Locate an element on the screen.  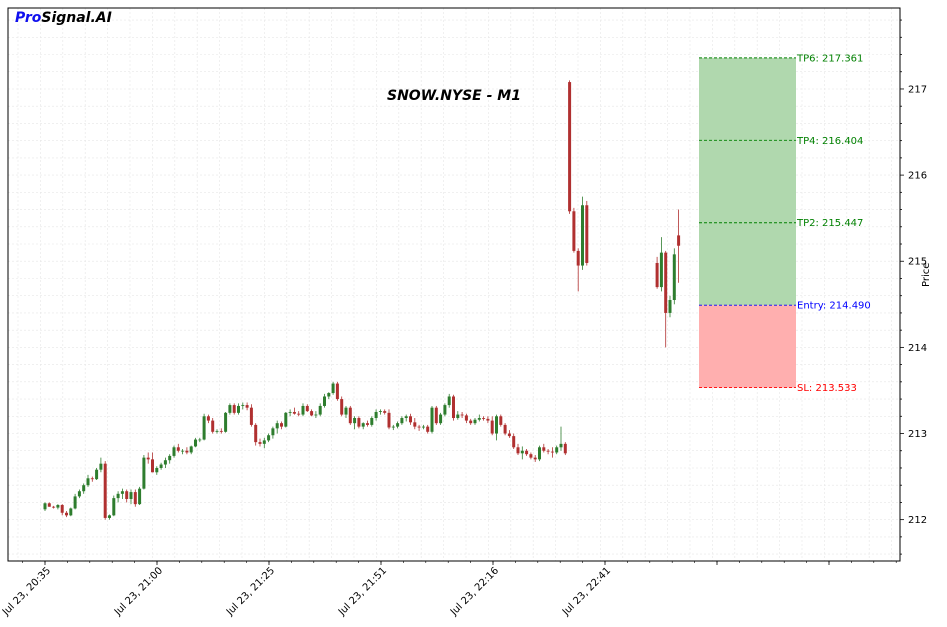
x-tick-label: Jul 23, 20:35 is located at coordinates (26, 591).